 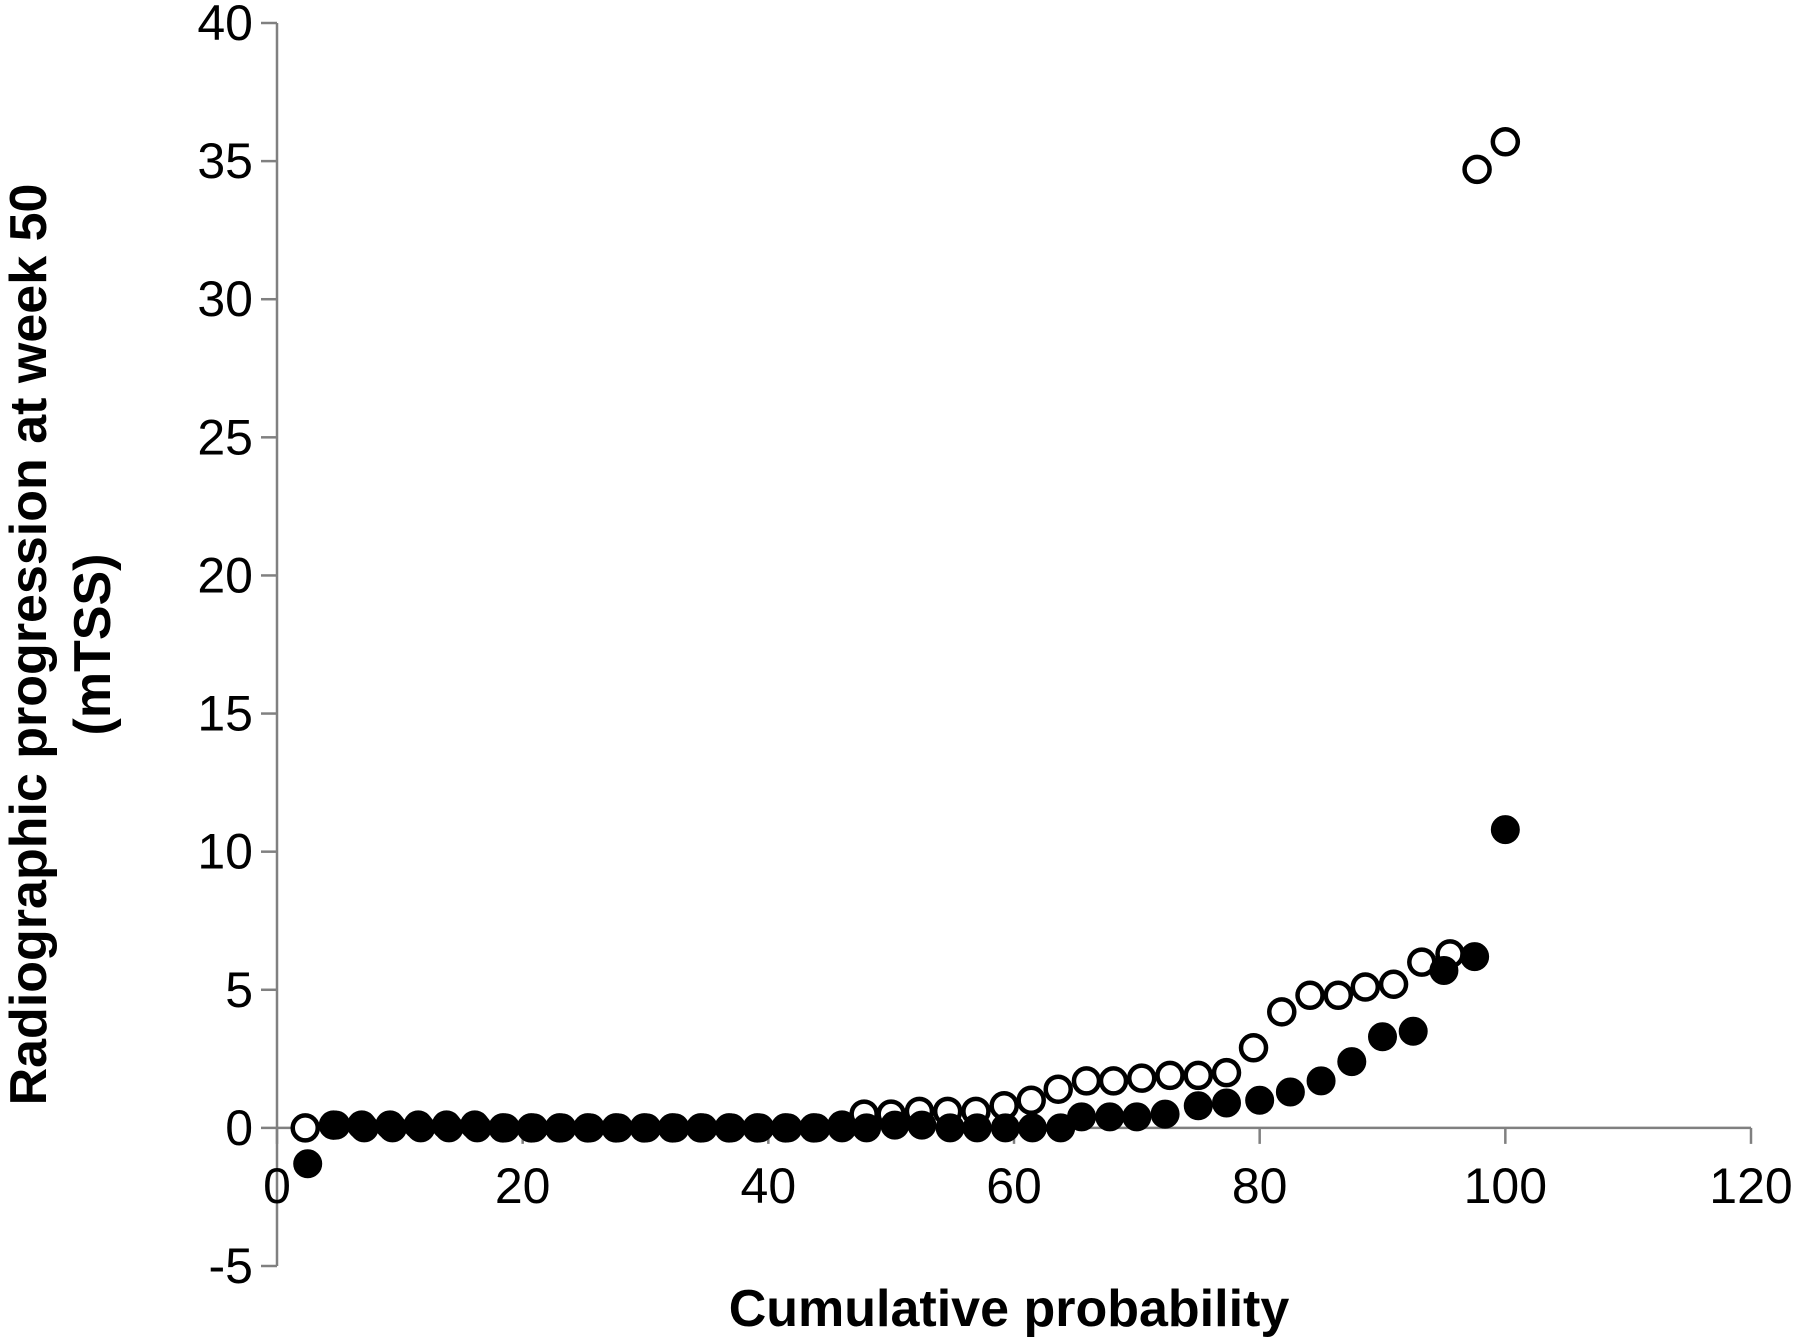 What do you see at coordinates (225, 575) in the screenshot?
I see `y-tick-label: 20` at bounding box center [225, 575].